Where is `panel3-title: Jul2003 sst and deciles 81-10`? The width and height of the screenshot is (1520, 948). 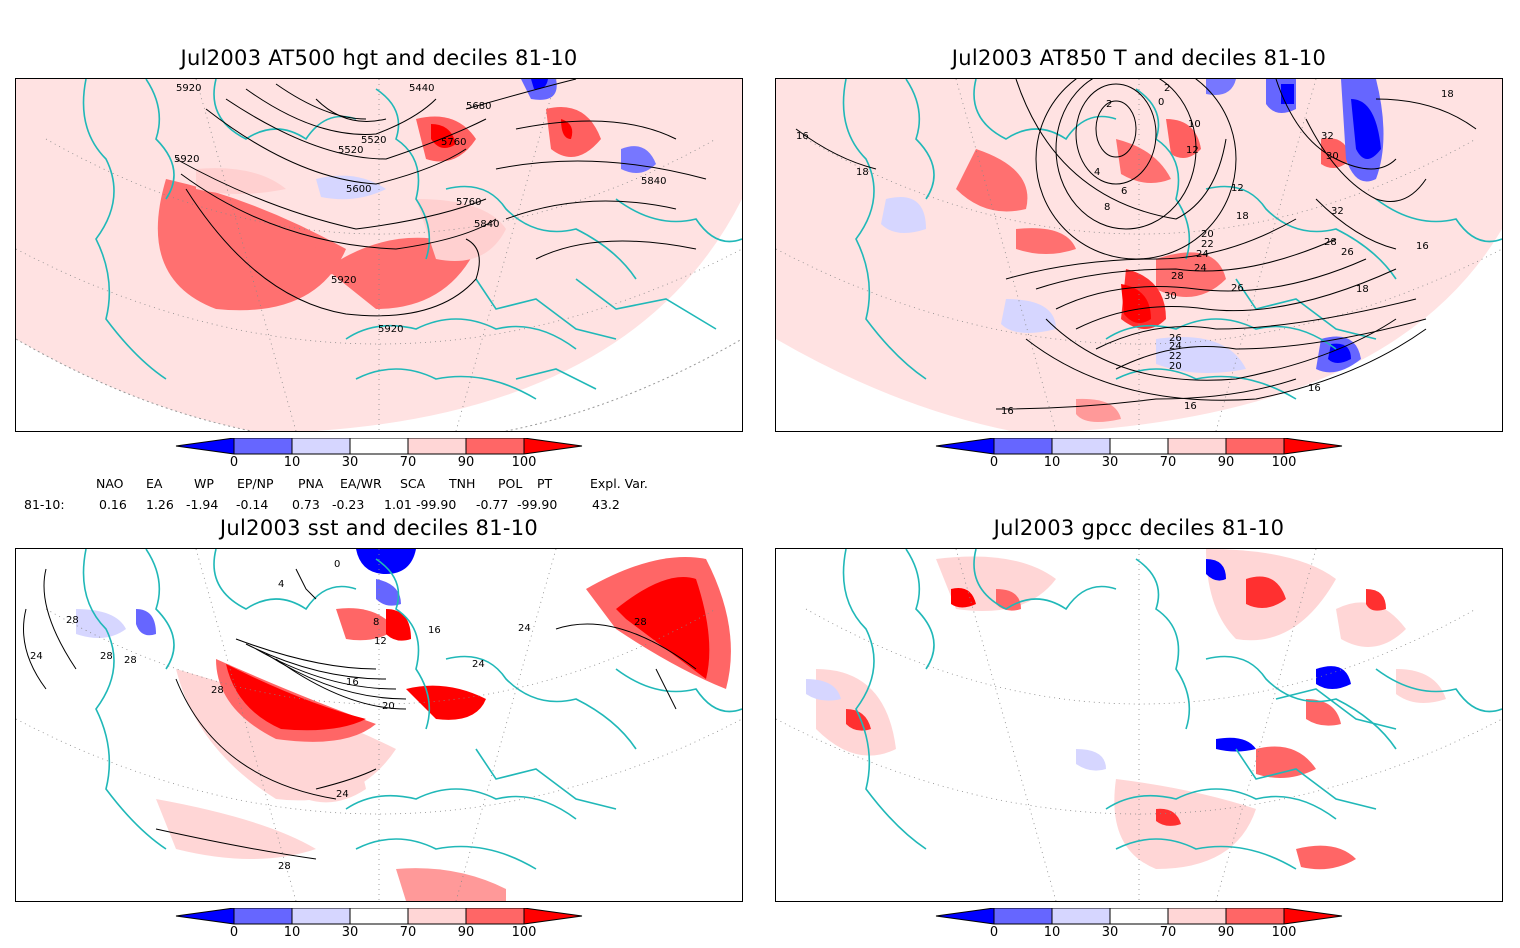
panel3-title: Jul2003 sst and deciles 81-10 is located at coordinates (379, 528).